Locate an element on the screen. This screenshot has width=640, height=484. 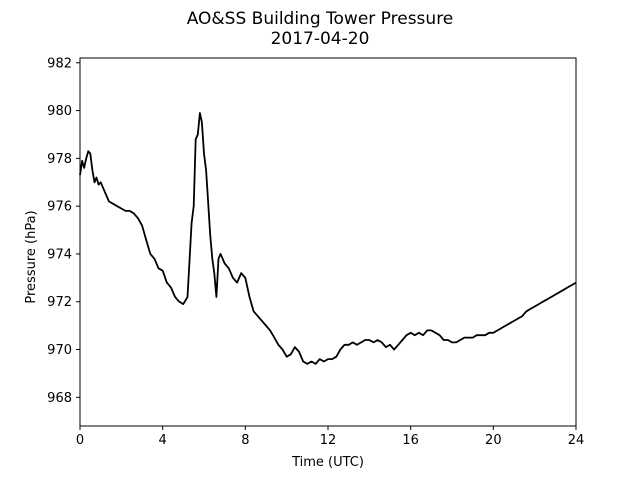
x-tick-label: 4 is located at coordinates (163, 440).